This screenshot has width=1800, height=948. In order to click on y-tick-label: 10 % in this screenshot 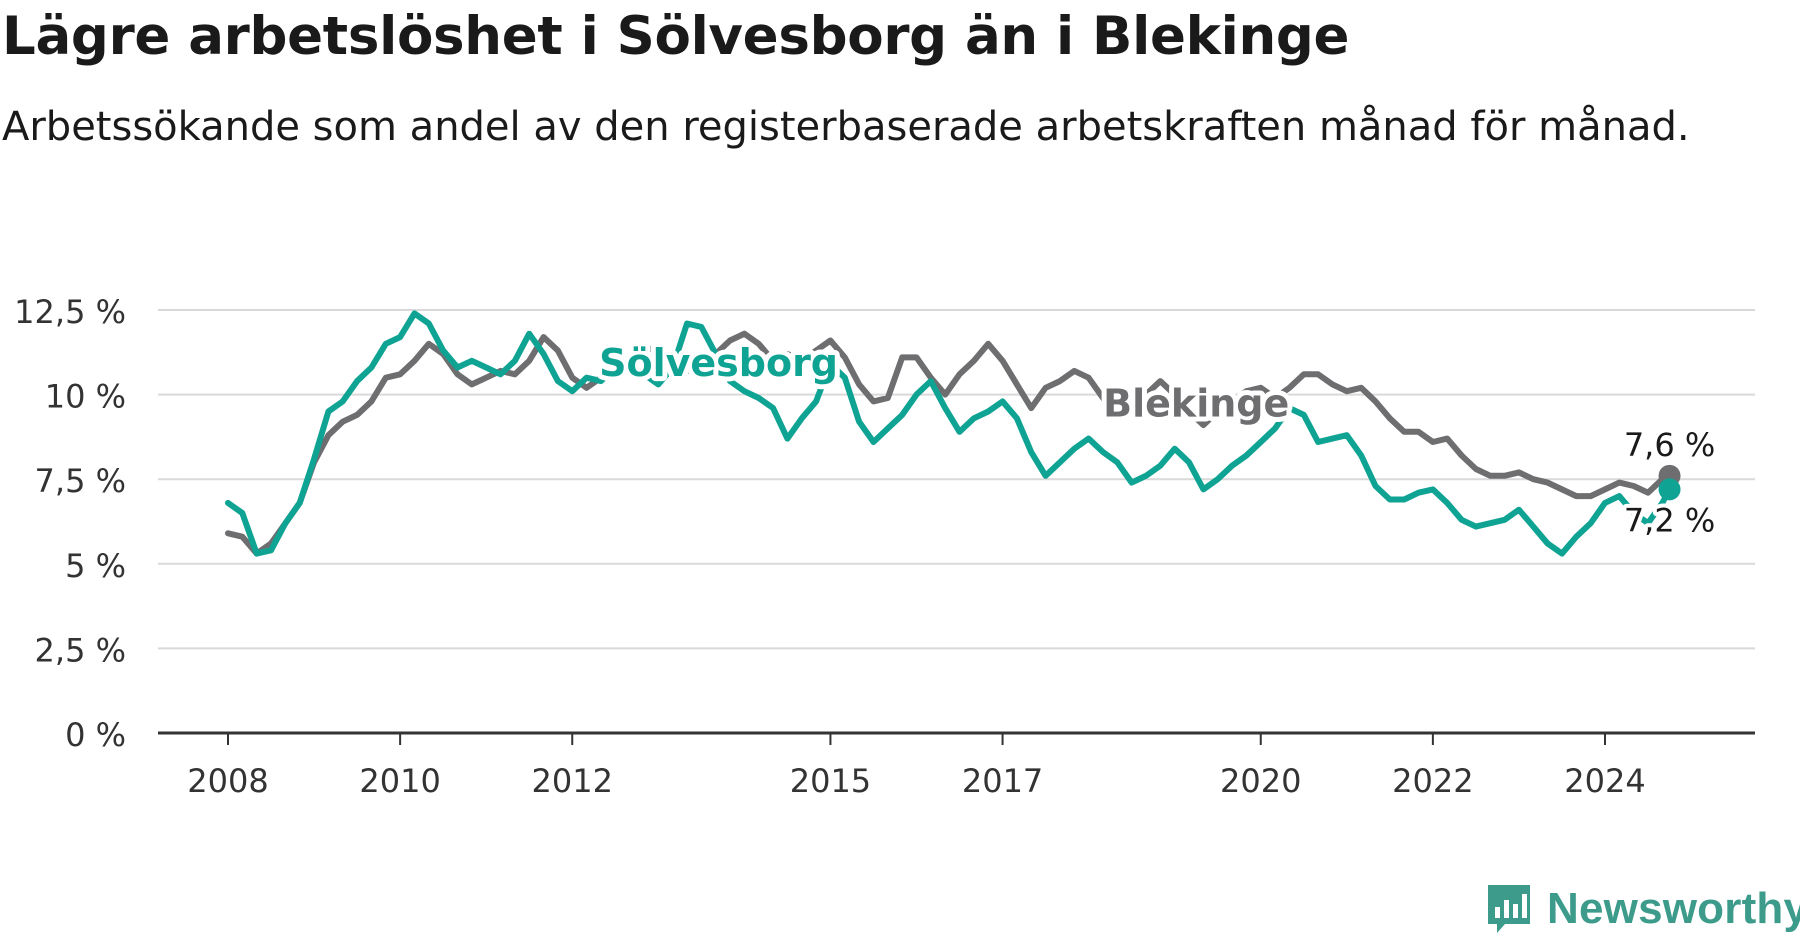, I will do `click(85, 397)`.